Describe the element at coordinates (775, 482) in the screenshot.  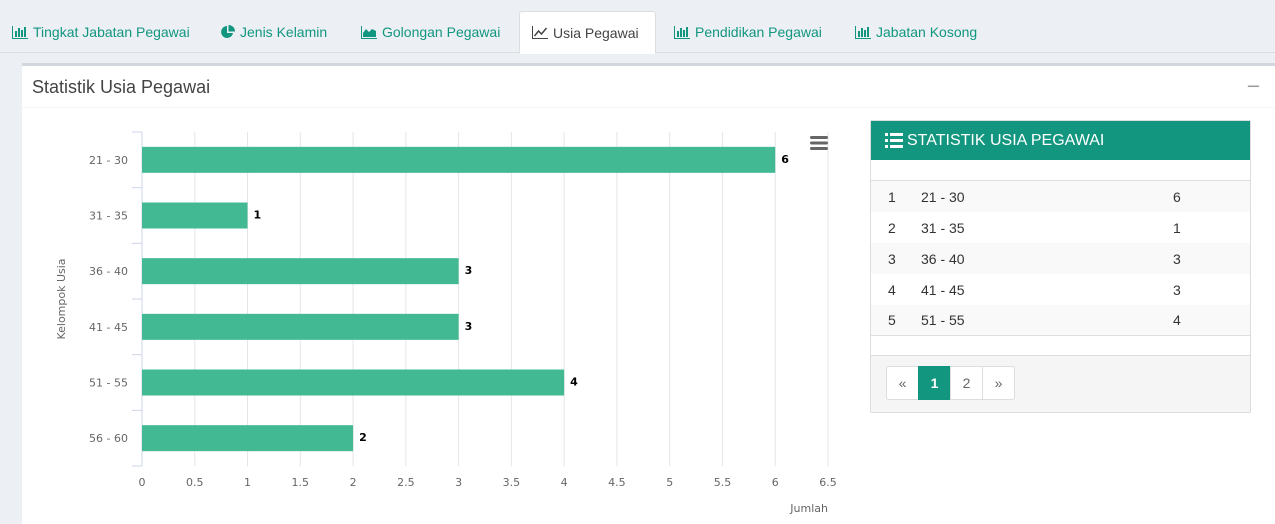
I see `x-tick-label: 6` at that location.